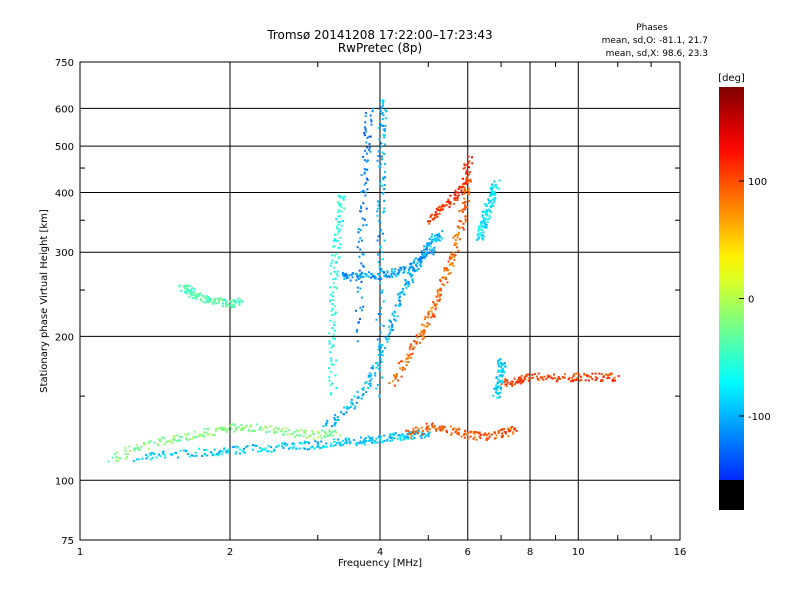 This screenshot has width=800, height=600. Describe the element at coordinates (731, 495) in the screenshot. I see `colorbar-dark-end` at that location.